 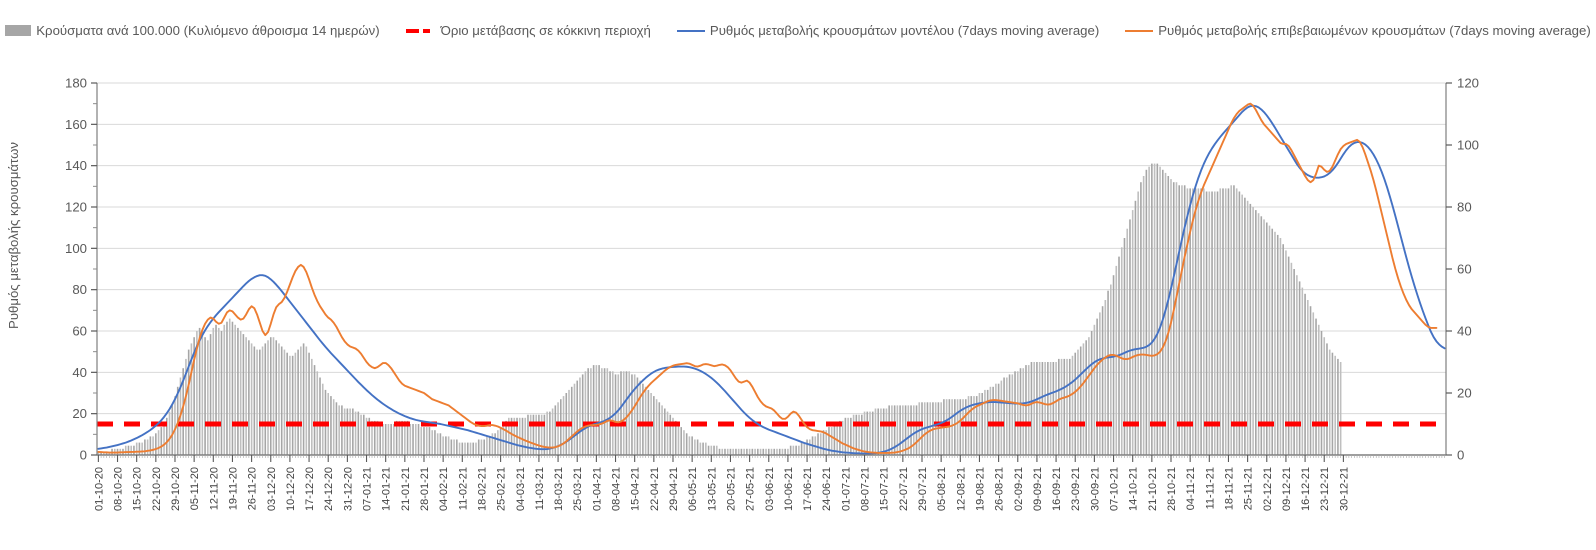 What do you see at coordinates (1076, 489) in the screenshot?
I see `svg-text: 23-09-21` at bounding box center [1076, 489].